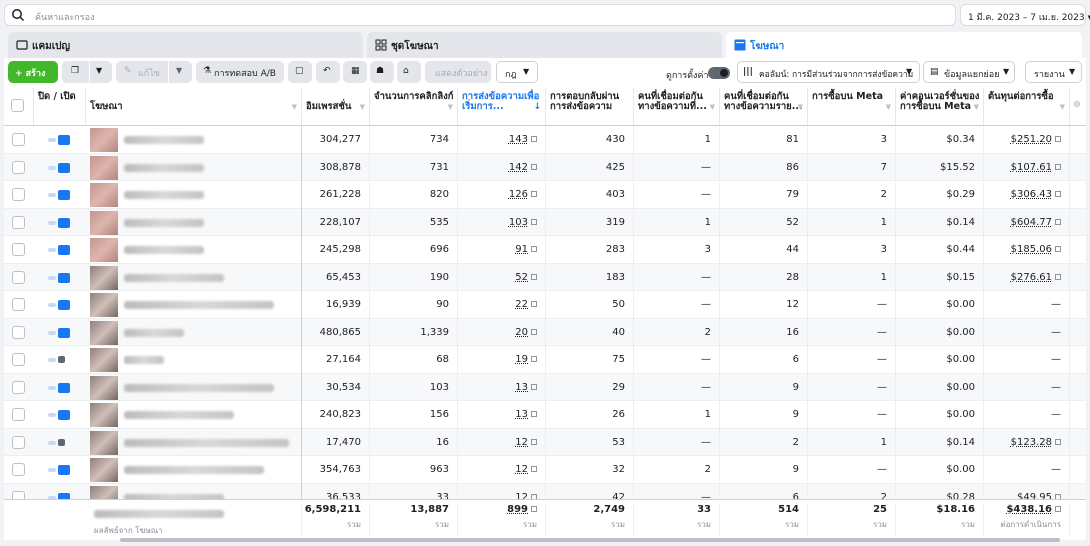  Describe the element at coordinates (480, 15) in the screenshot. I see `search-bar: ค้นหาและกรอง` at that location.